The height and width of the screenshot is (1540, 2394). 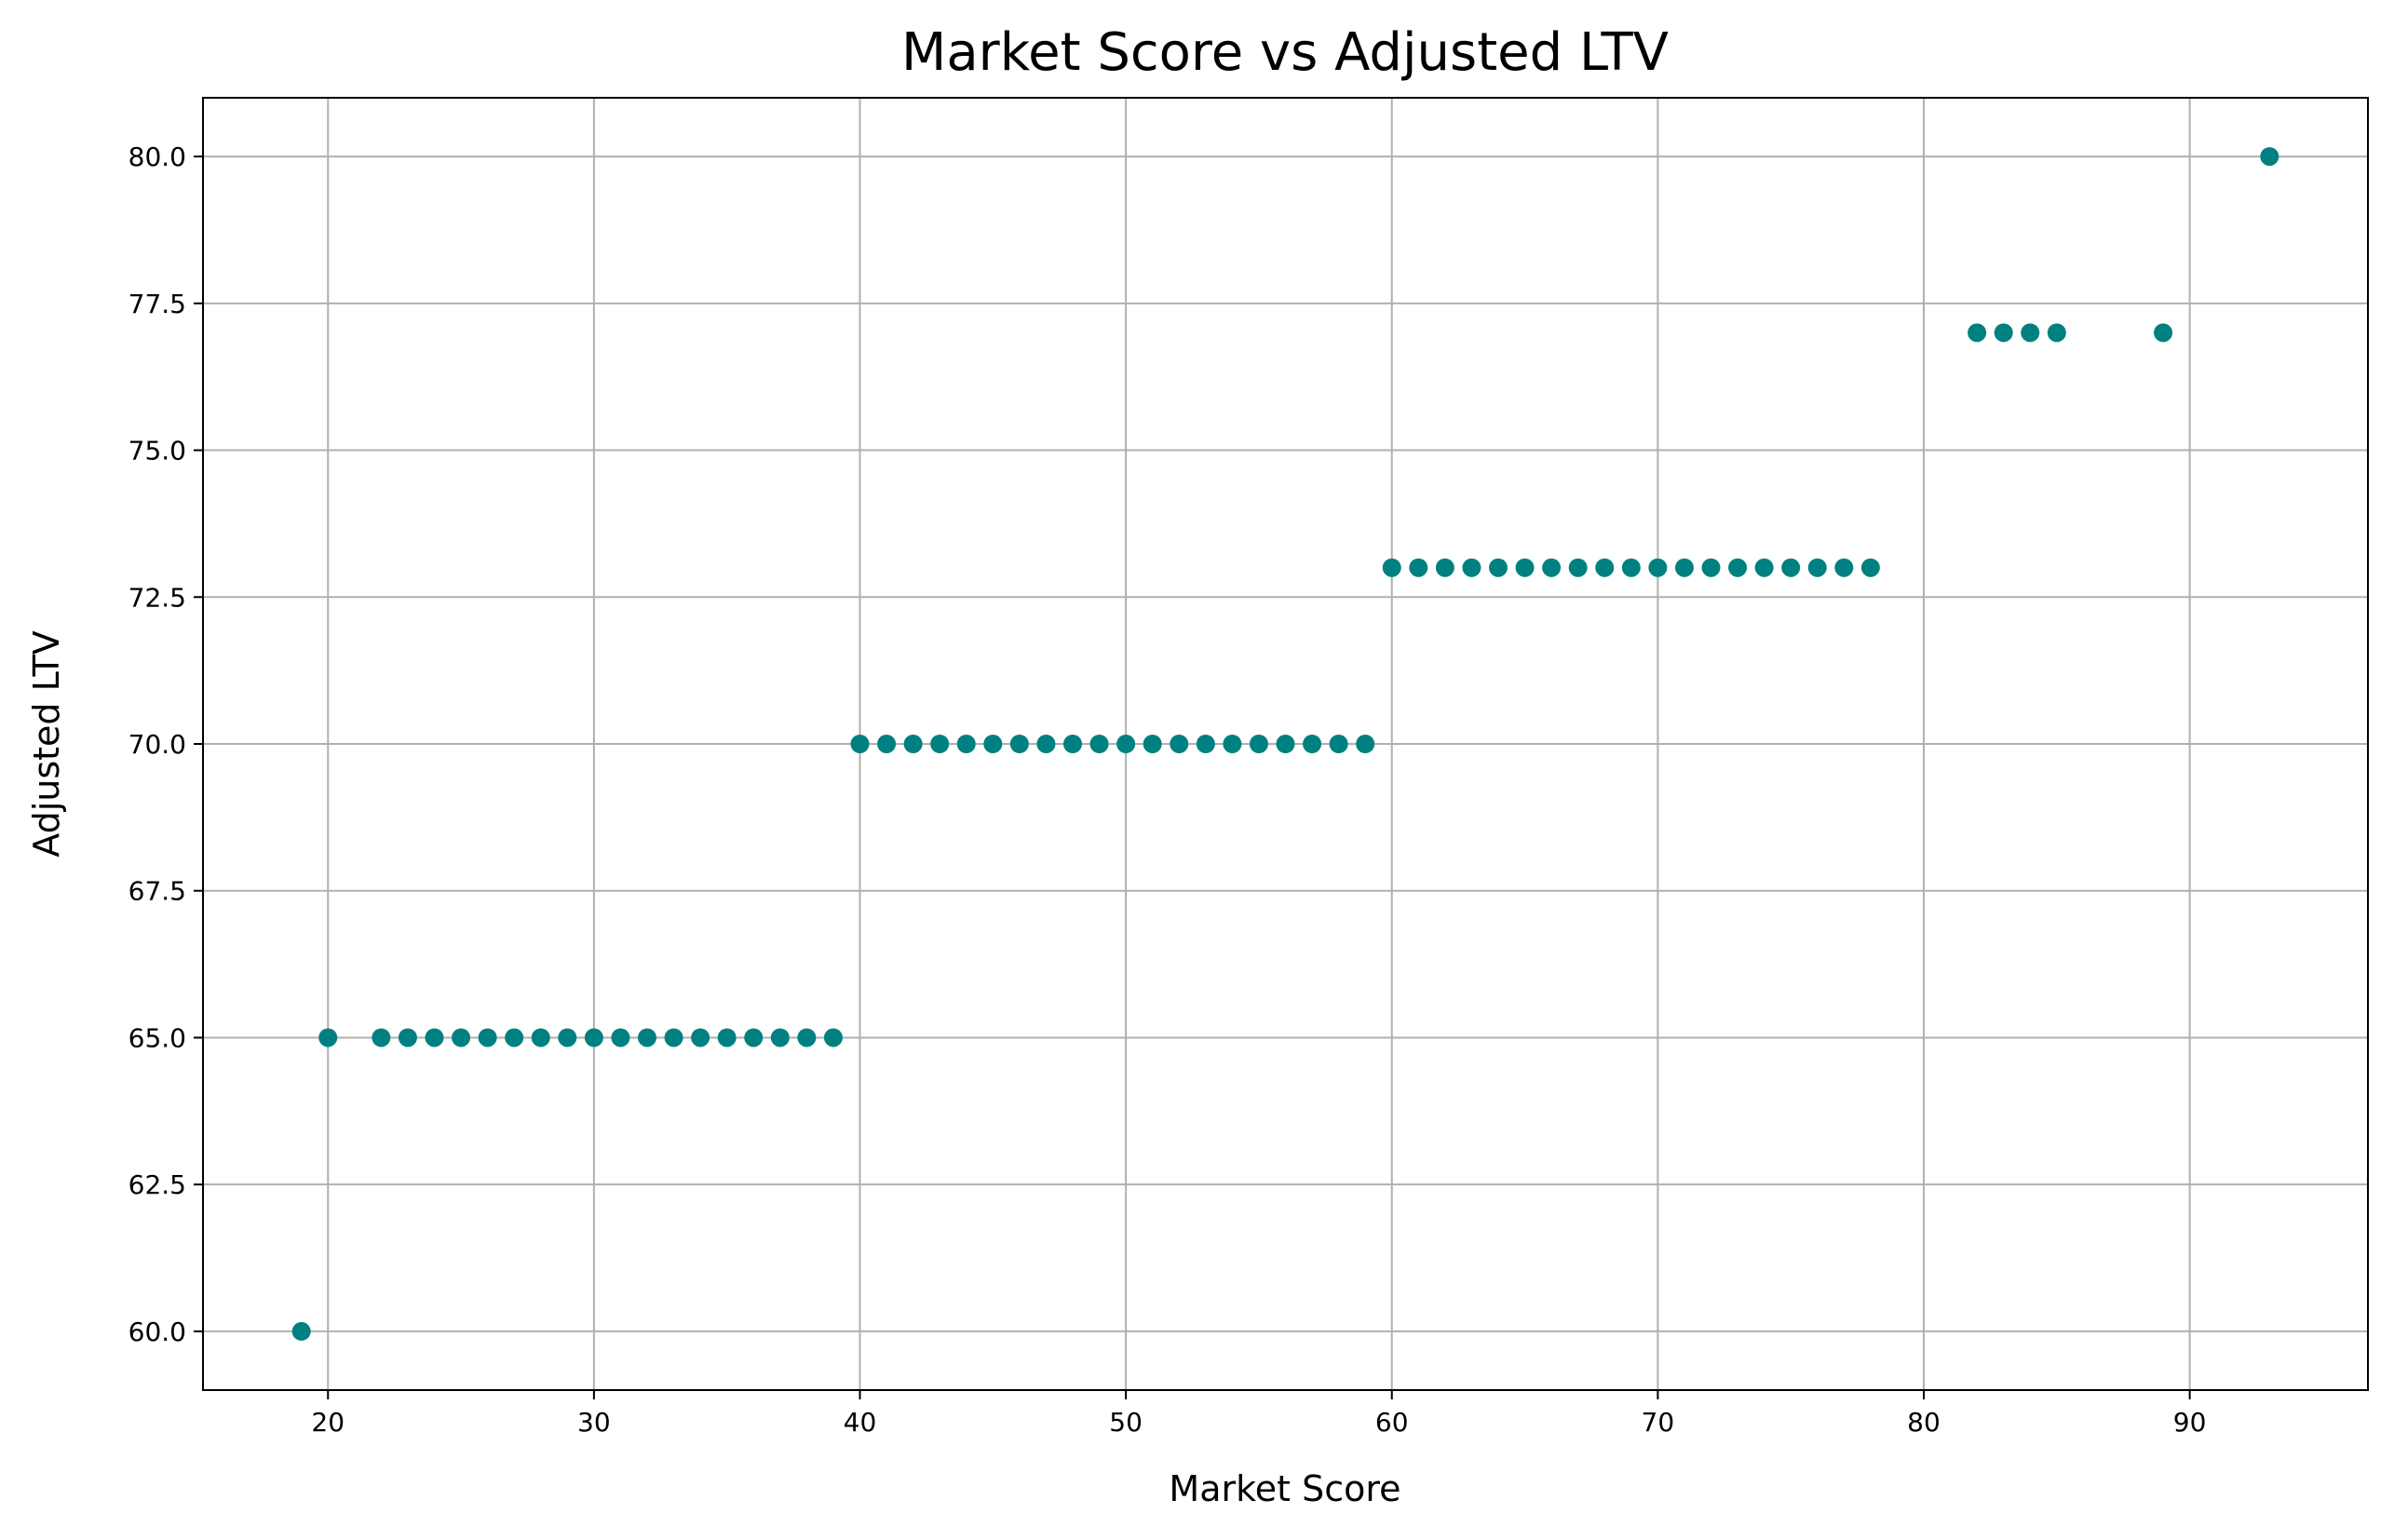 I want to click on y-tick-label: 62.5, so click(x=157, y=1185).